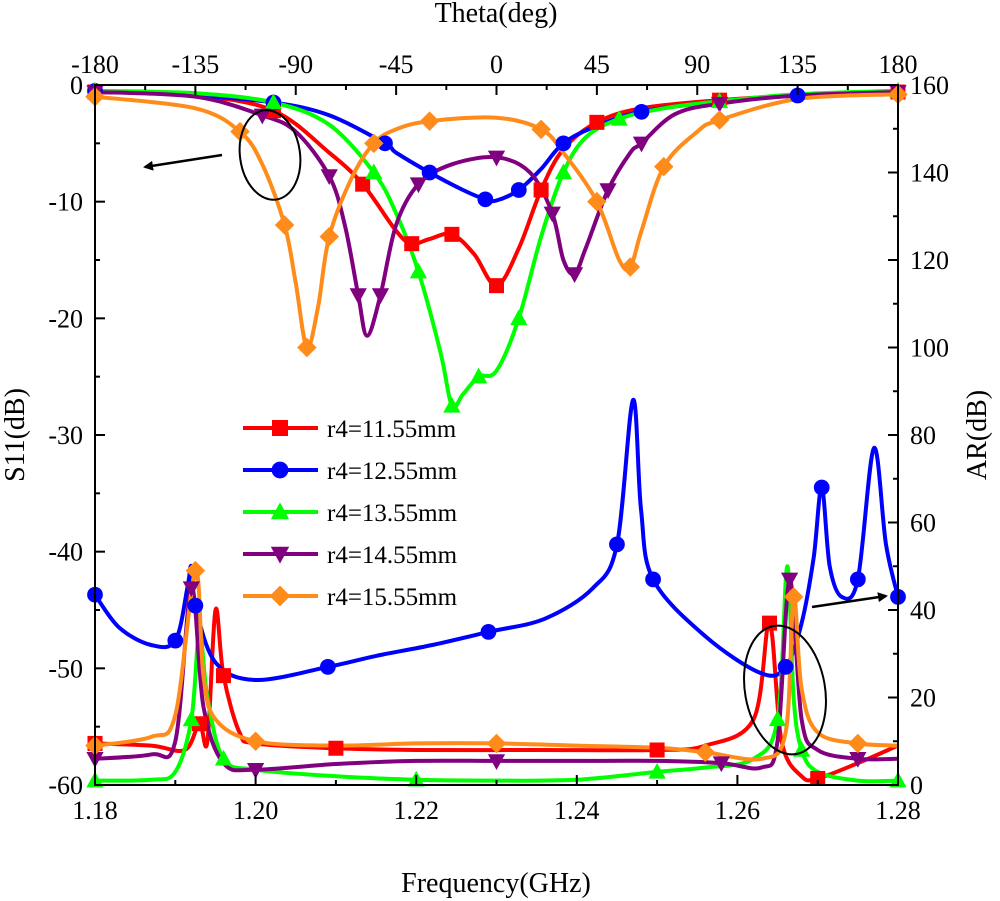  What do you see at coordinates (95, 64) in the screenshot?
I see `x-top-tick-label: -180` at bounding box center [95, 64].